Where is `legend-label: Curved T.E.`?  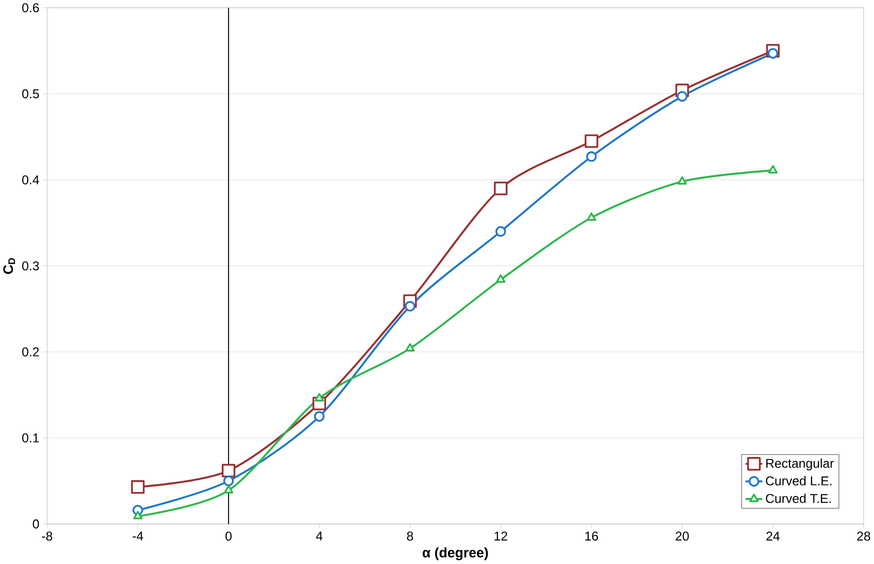 legend-label: Curved T.E. is located at coordinates (798, 499).